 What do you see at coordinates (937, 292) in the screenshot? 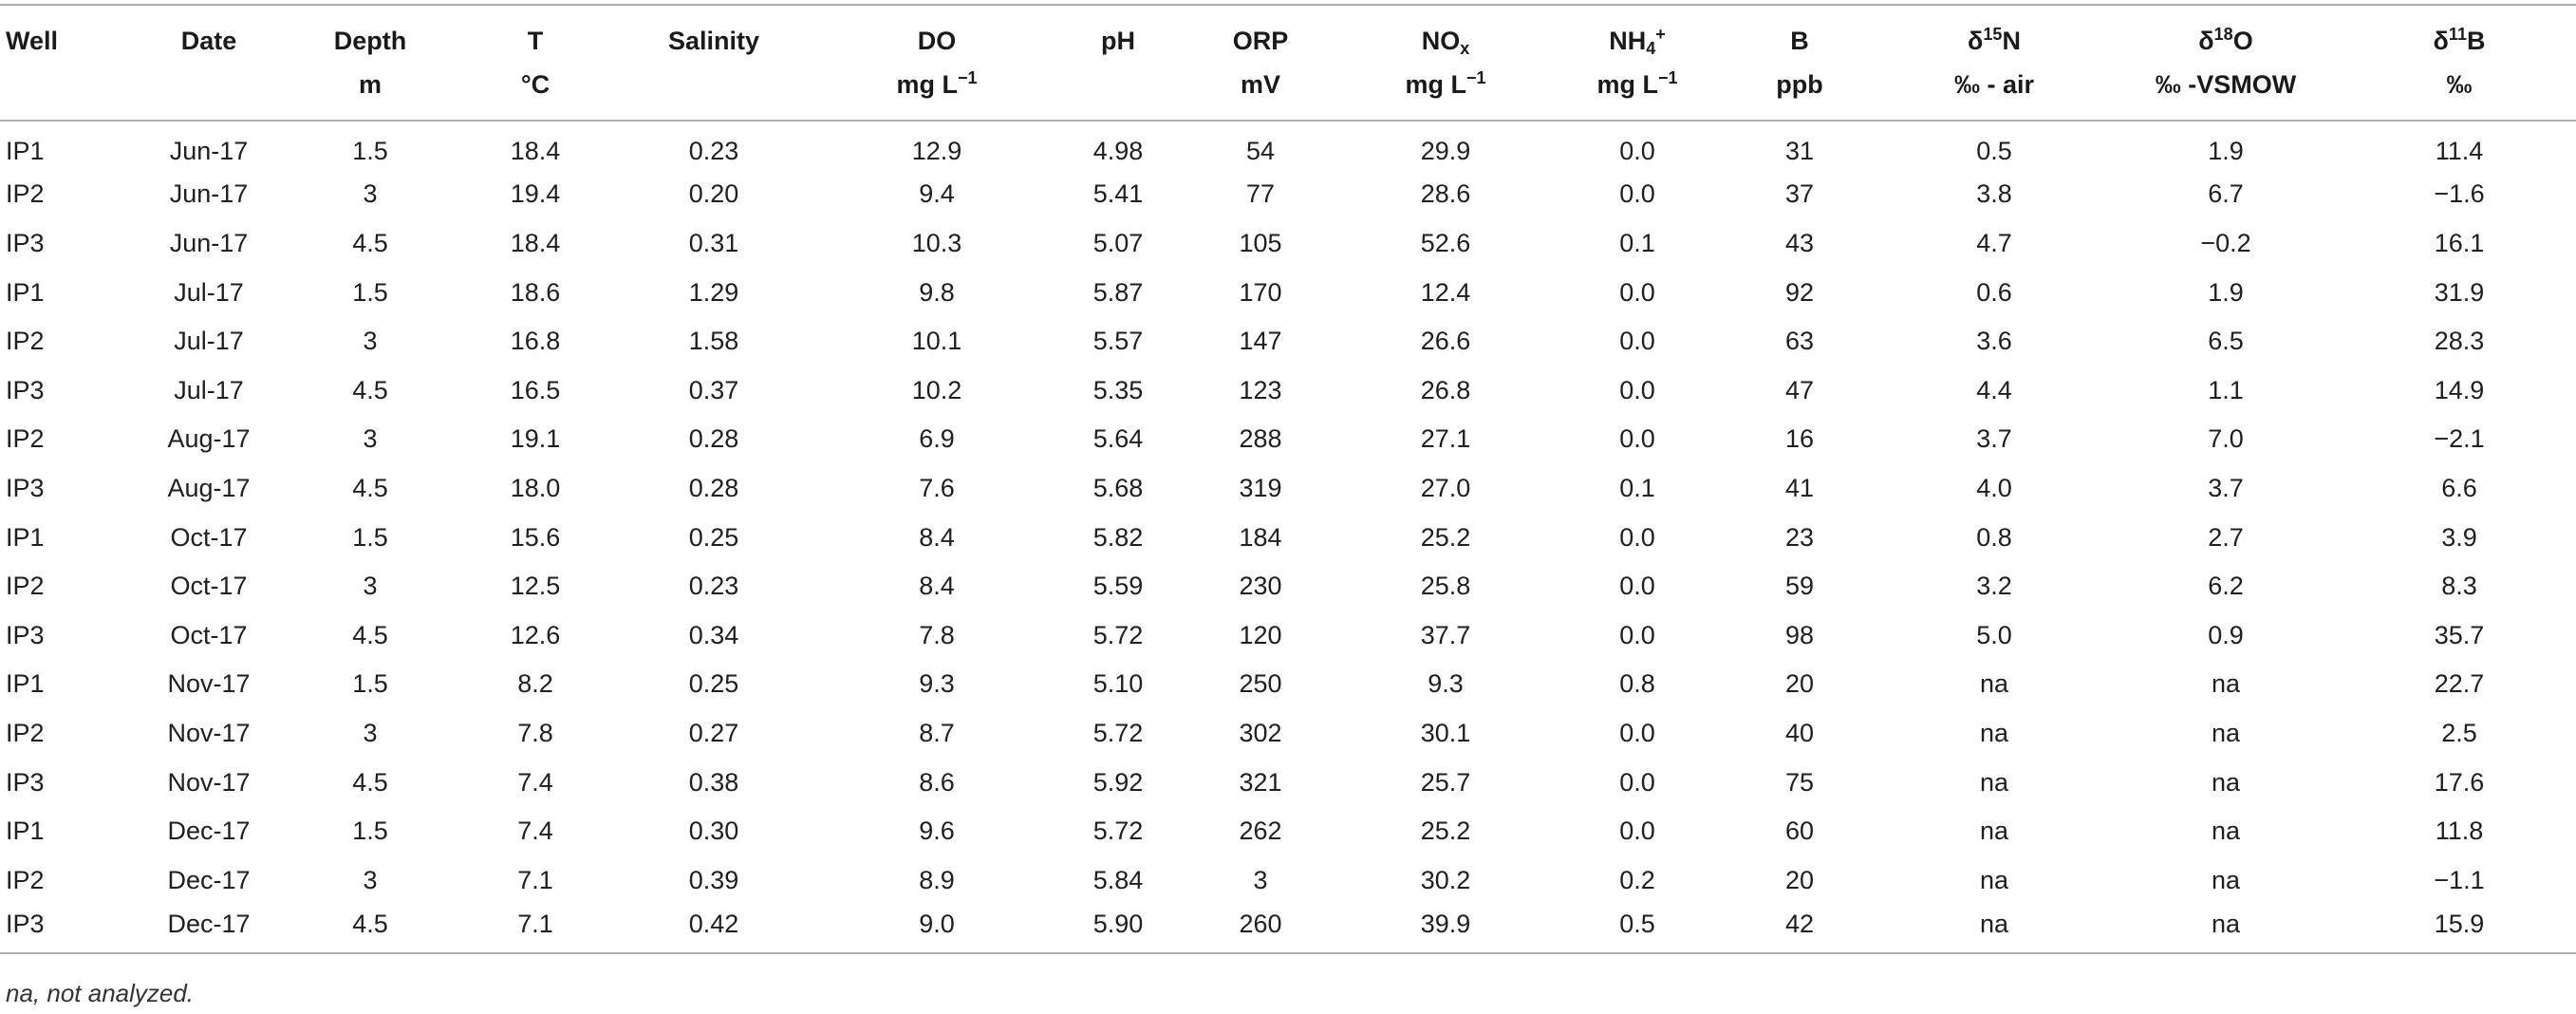
I see `table-cell-do: 9.8` at bounding box center [937, 292].